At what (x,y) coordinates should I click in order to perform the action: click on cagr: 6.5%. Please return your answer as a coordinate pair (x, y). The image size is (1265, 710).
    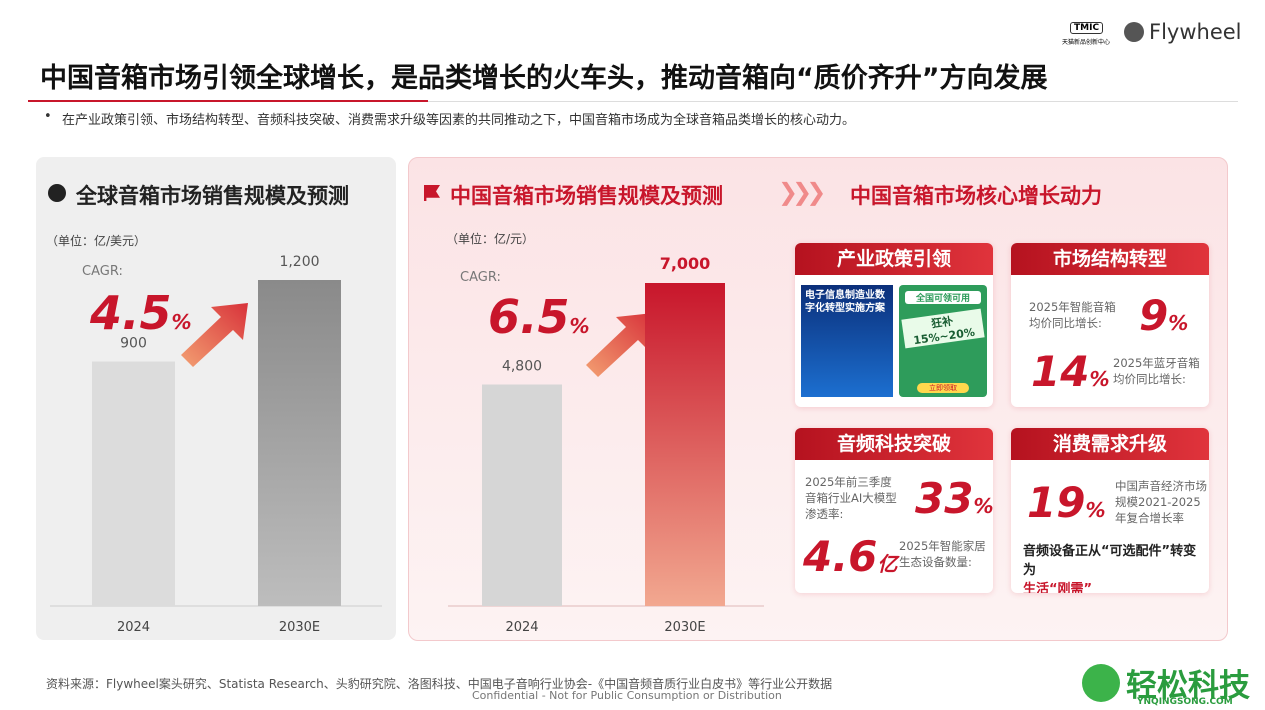
    Looking at the image, I should click on (539, 317).